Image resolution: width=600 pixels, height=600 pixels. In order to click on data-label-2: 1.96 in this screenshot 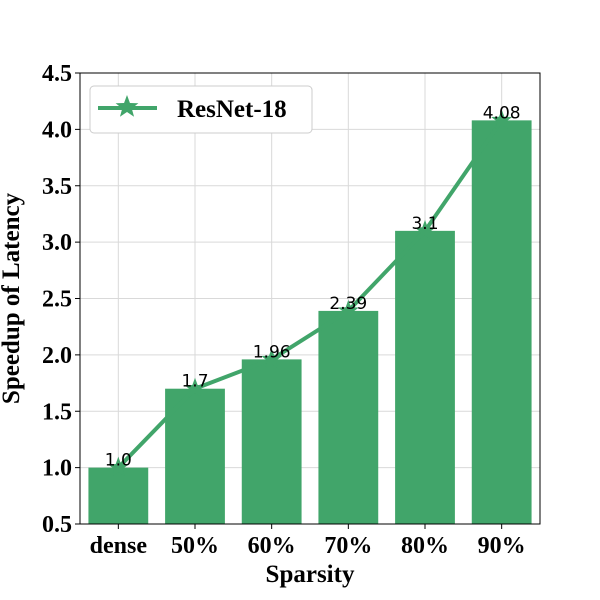, I will do `click(272, 352)`.